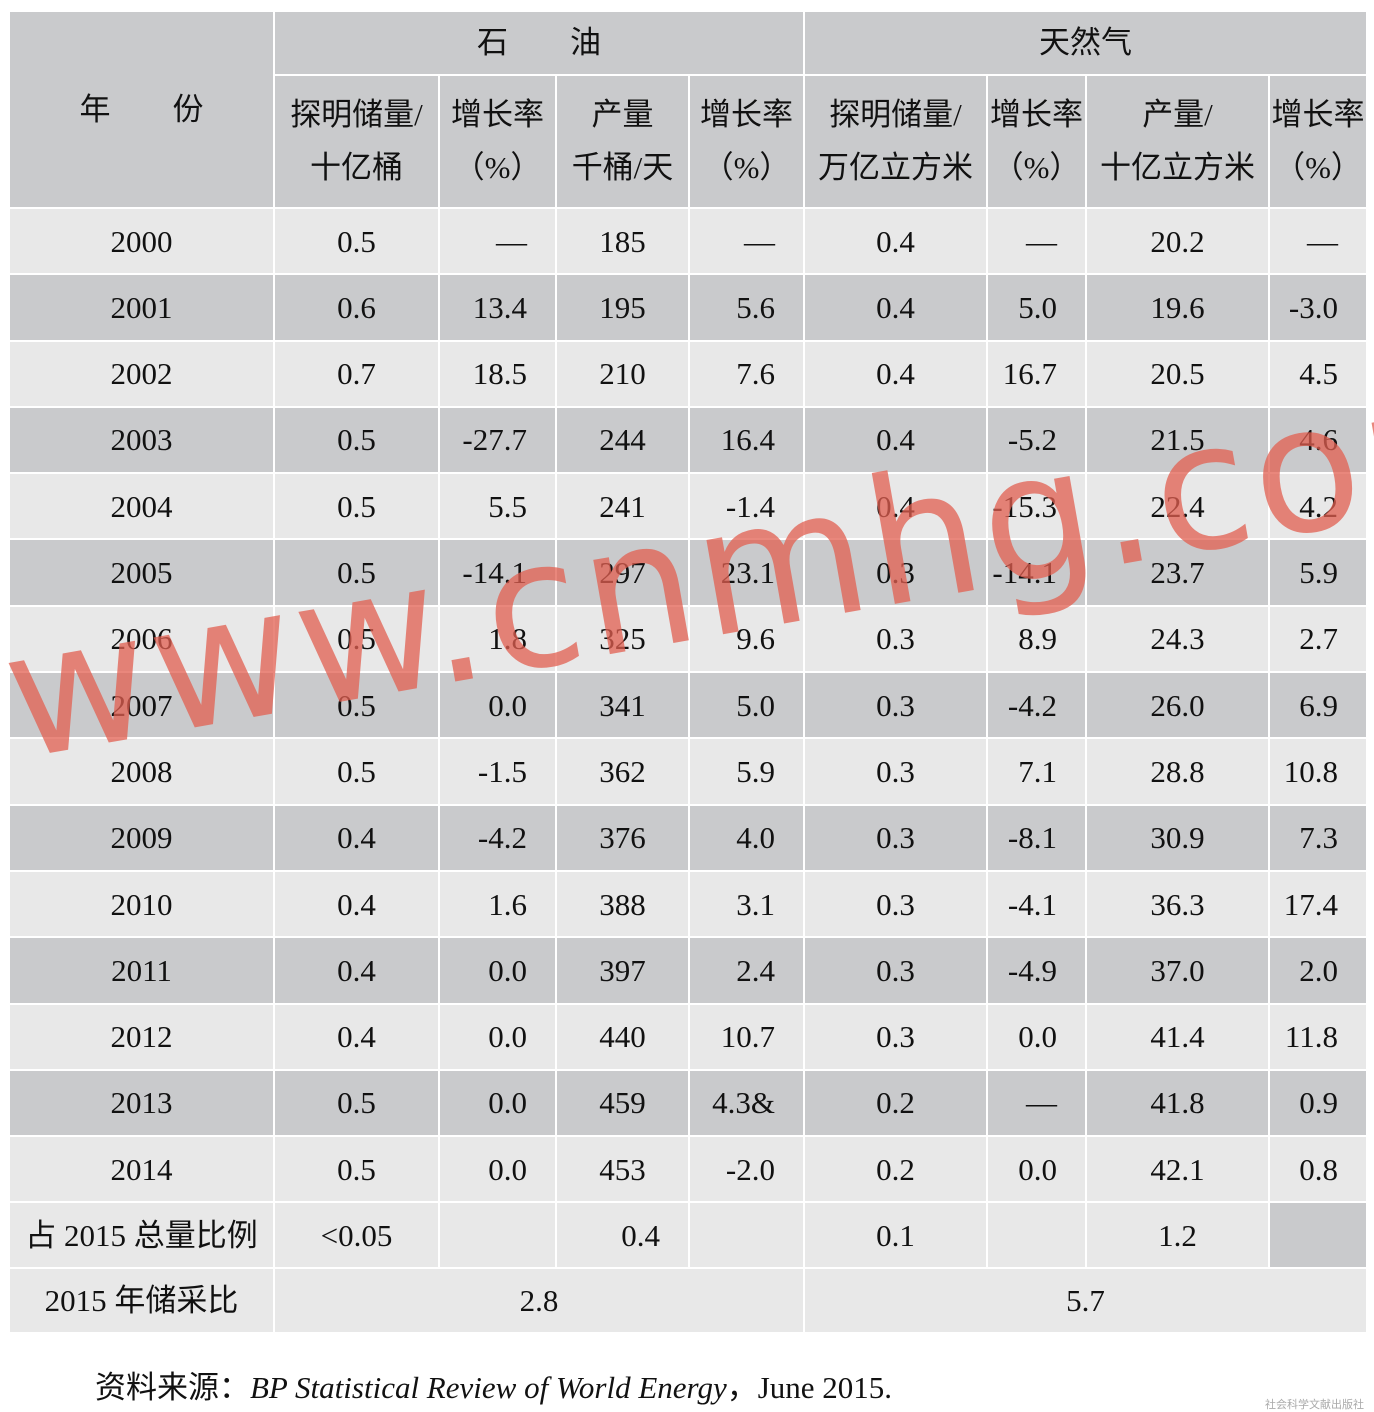  Describe the element at coordinates (622, 167) in the screenshot. I see `column-header-line: 千桶/天` at that location.